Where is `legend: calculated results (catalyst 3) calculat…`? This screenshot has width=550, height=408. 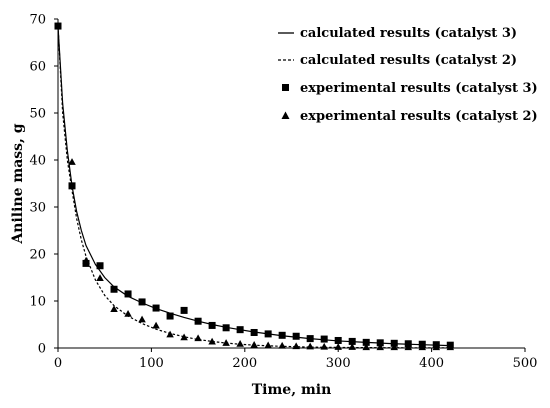 legend: calculated results (catalyst 3) calculat… is located at coordinates (408, 75).